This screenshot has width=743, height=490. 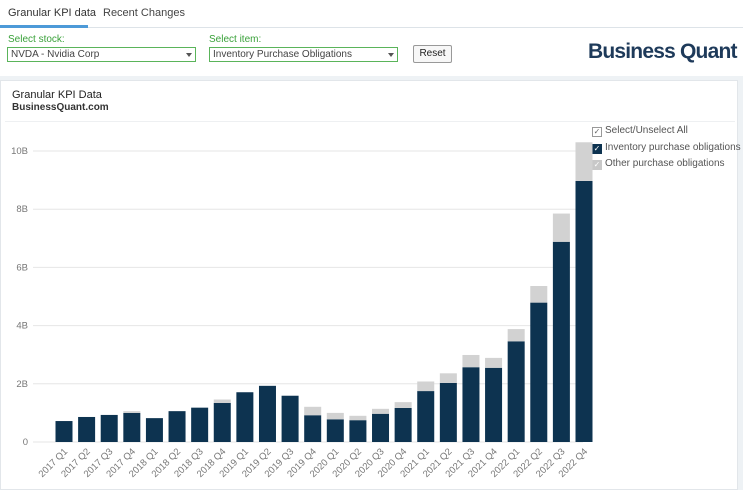 What do you see at coordinates (432, 54) in the screenshot?
I see `reset-button: Reset` at bounding box center [432, 54].